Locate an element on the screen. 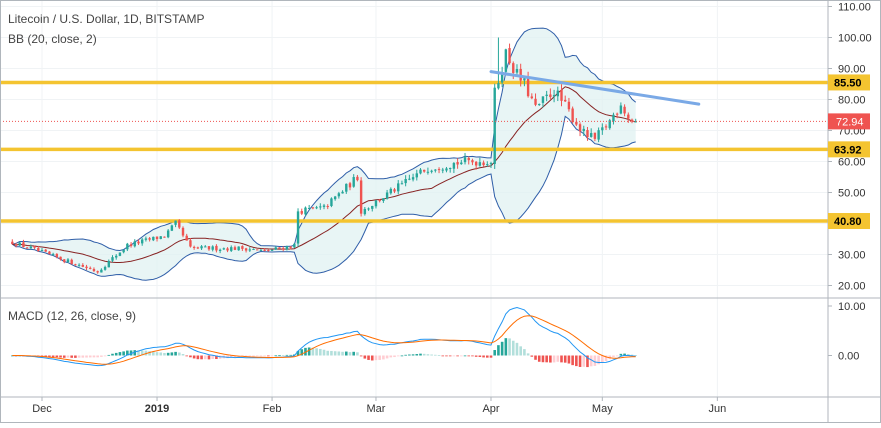 This screenshot has height=428, width=881. level-tag-bg is located at coordinates (849, 82).